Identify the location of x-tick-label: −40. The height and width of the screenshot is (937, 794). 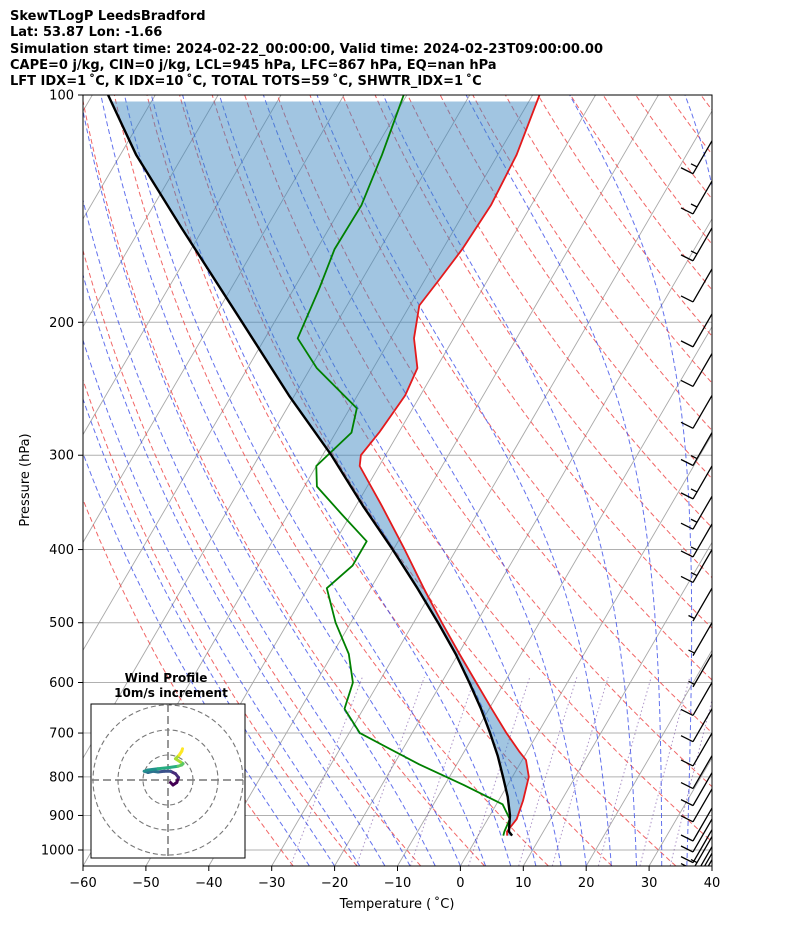
(208, 883).